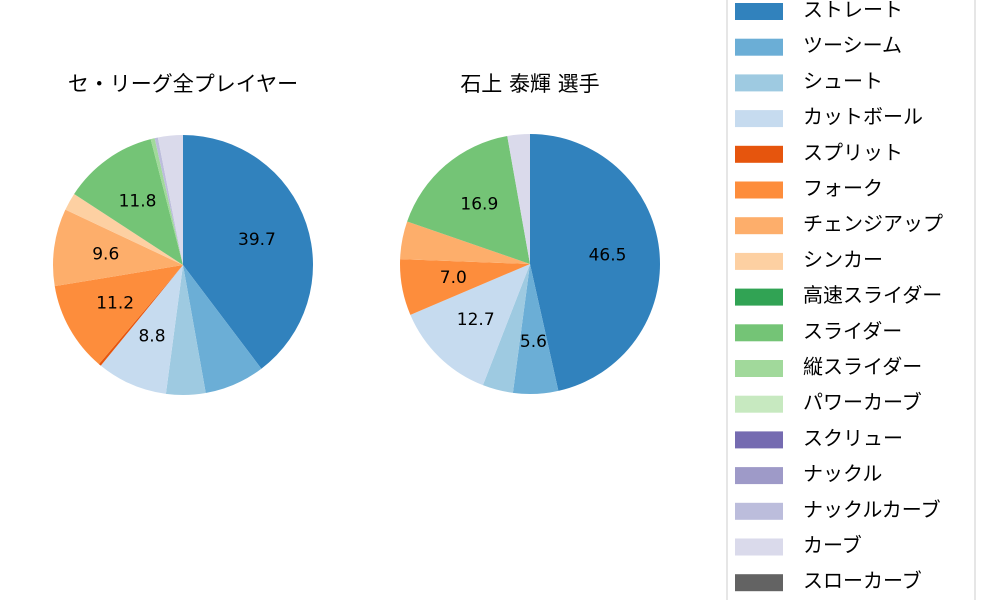 The width and height of the screenshot is (1000, 604). Describe the element at coordinates (529, 84) in the screenshot. I see `chart-title: 石上 泰輝 選手` at that location.